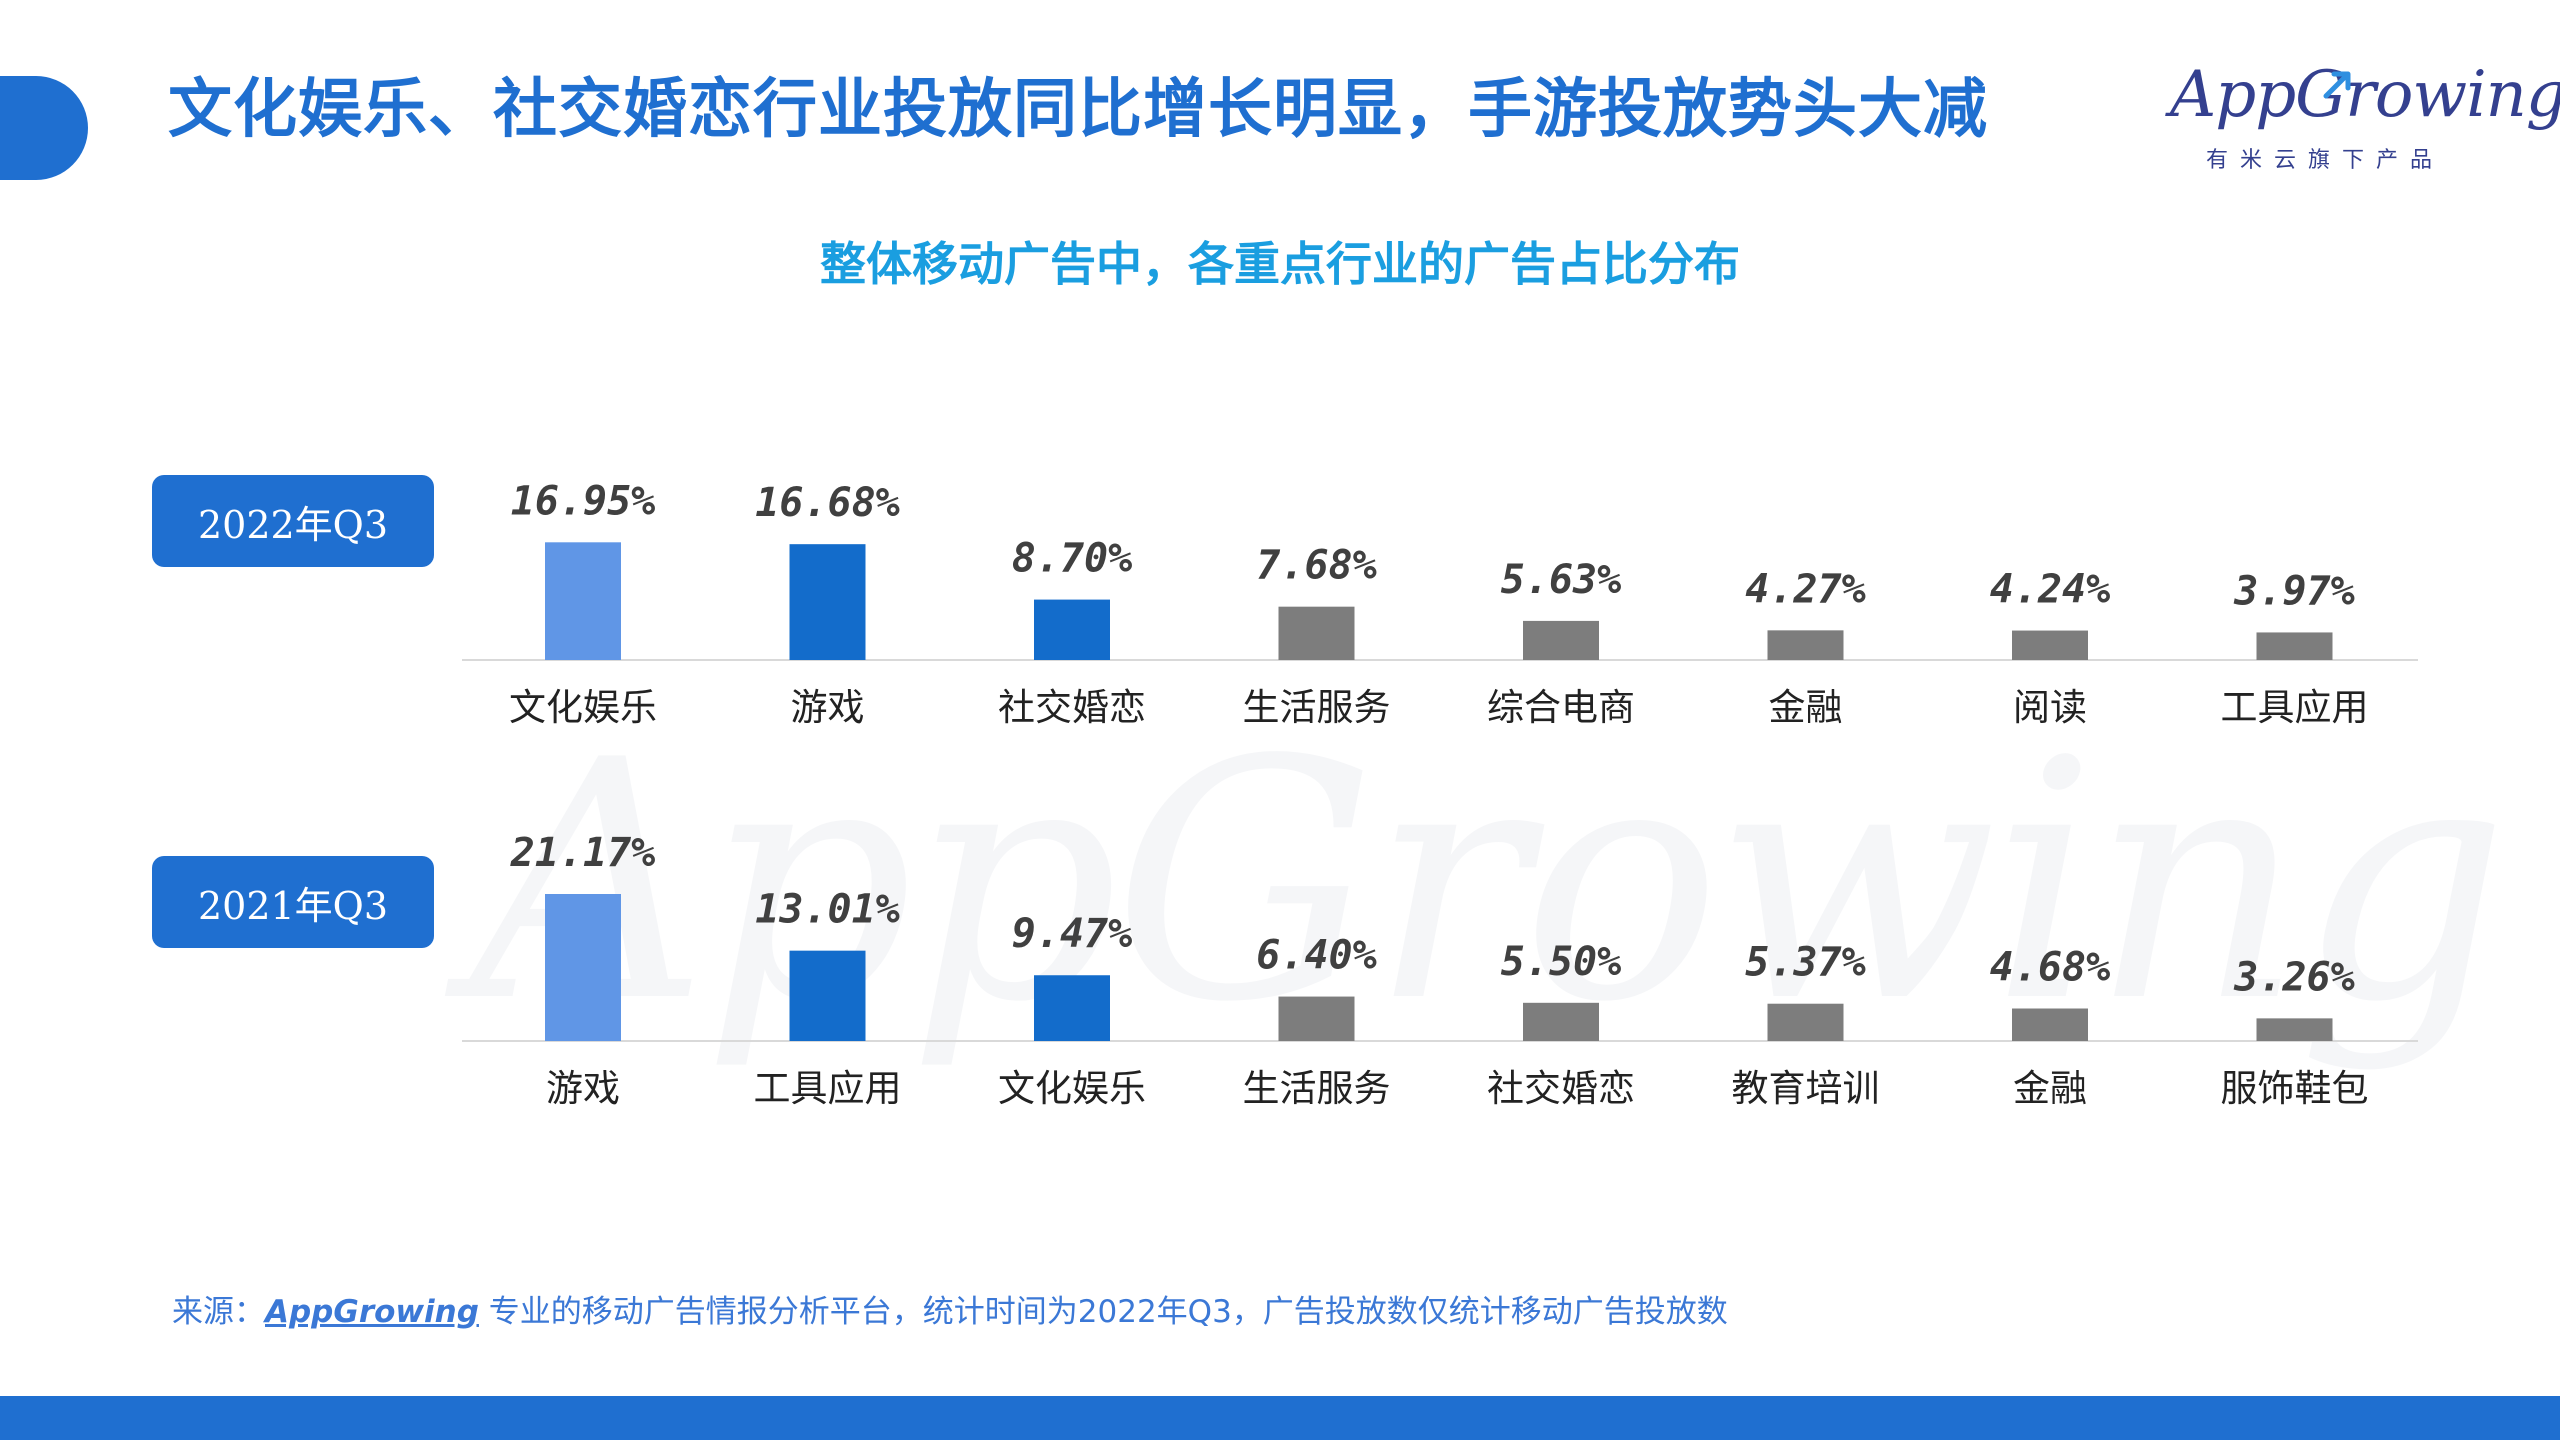 The image size is (2560, 1440). What do you see at coordinates (583, 501) in the screenshot?
I see `data-label: 16.95%` at bounding box center [583, 501].